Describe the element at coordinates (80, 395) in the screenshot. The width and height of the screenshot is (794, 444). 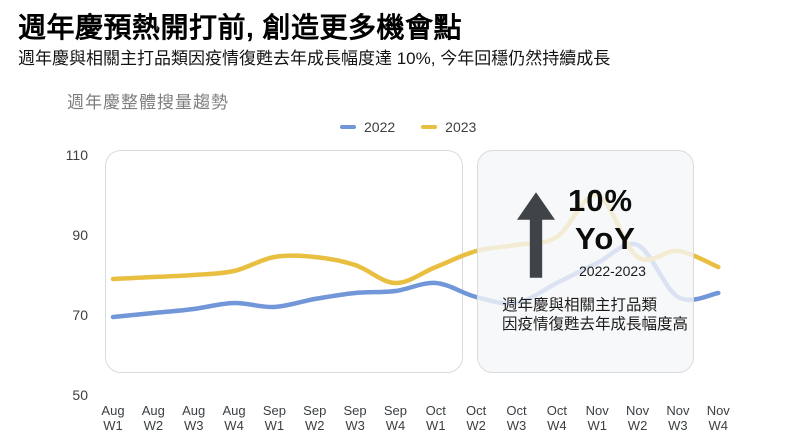
I see `y-tick-50: 50` at that location.